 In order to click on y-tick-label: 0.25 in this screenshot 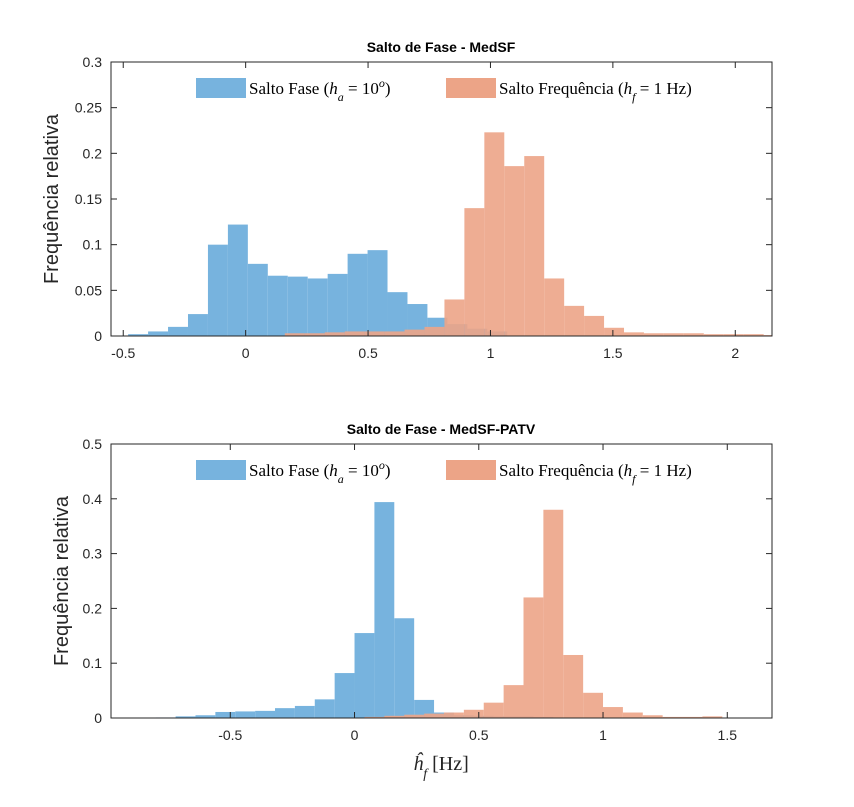, I will do `click(88, 108)`.